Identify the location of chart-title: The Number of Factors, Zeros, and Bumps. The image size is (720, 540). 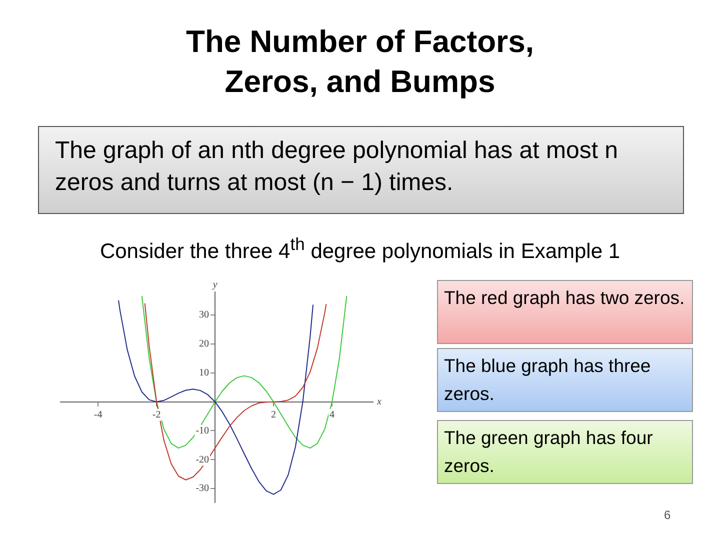
(360, 62).